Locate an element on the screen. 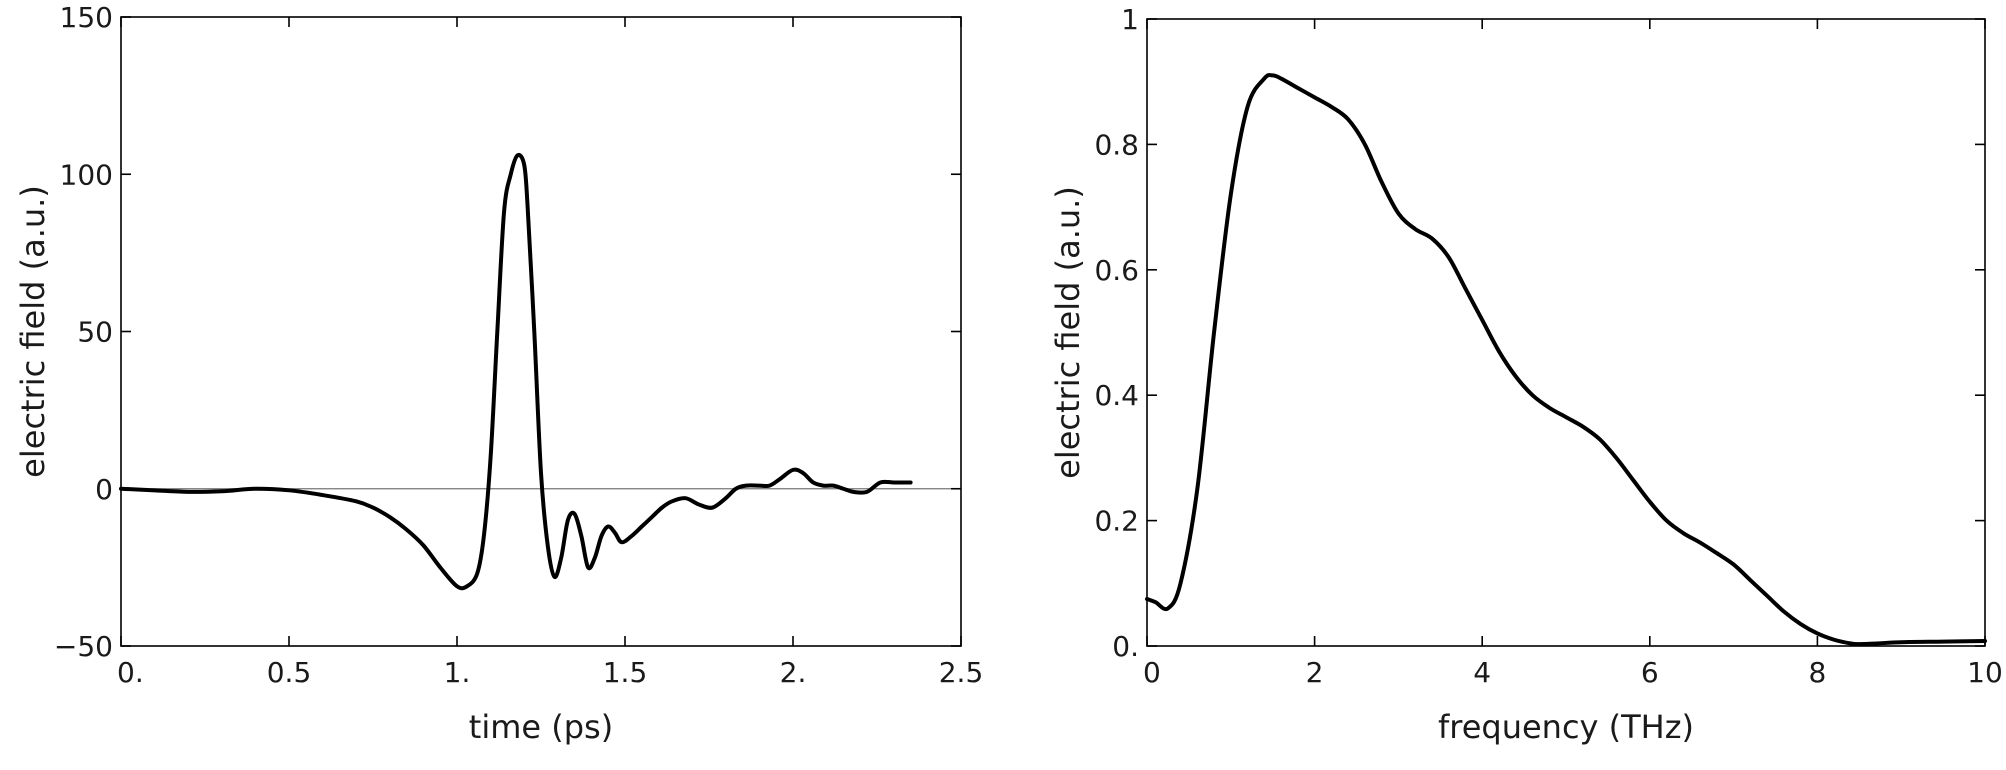  time-axis-tick-labels: 0. 0.5 1. 1.5 2. 2.5 is located at coordinates (550, 672).